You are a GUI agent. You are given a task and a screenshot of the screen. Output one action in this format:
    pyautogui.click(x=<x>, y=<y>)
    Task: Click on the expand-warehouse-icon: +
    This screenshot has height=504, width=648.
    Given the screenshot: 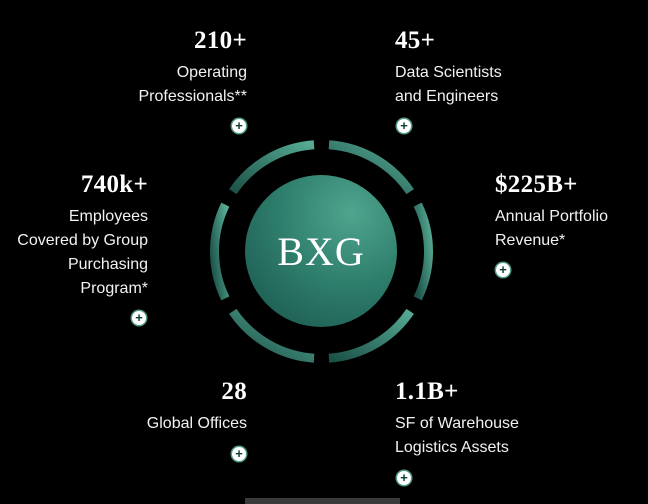 What is the action you would take?
    pyautogui.click(x=404, y=478)
    